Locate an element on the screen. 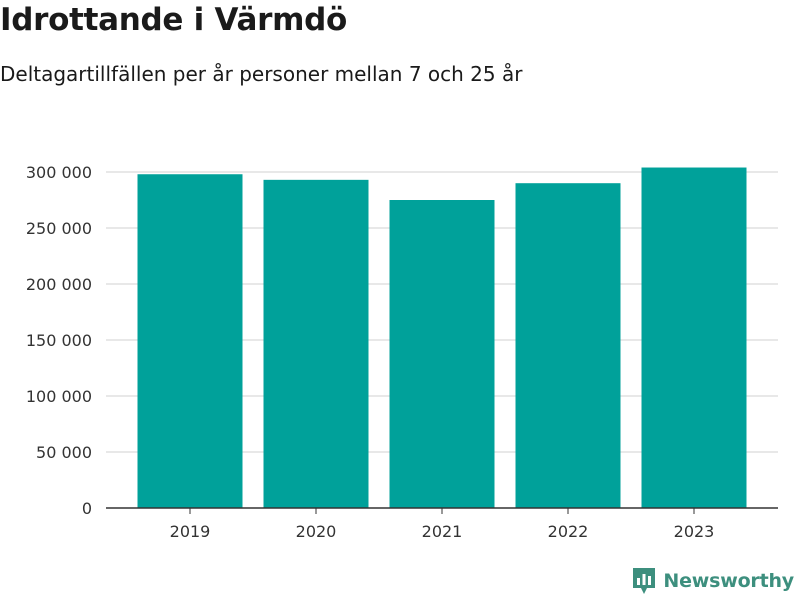  newsworthy-logo: Newsworthy is located at coordinates (712, 581).